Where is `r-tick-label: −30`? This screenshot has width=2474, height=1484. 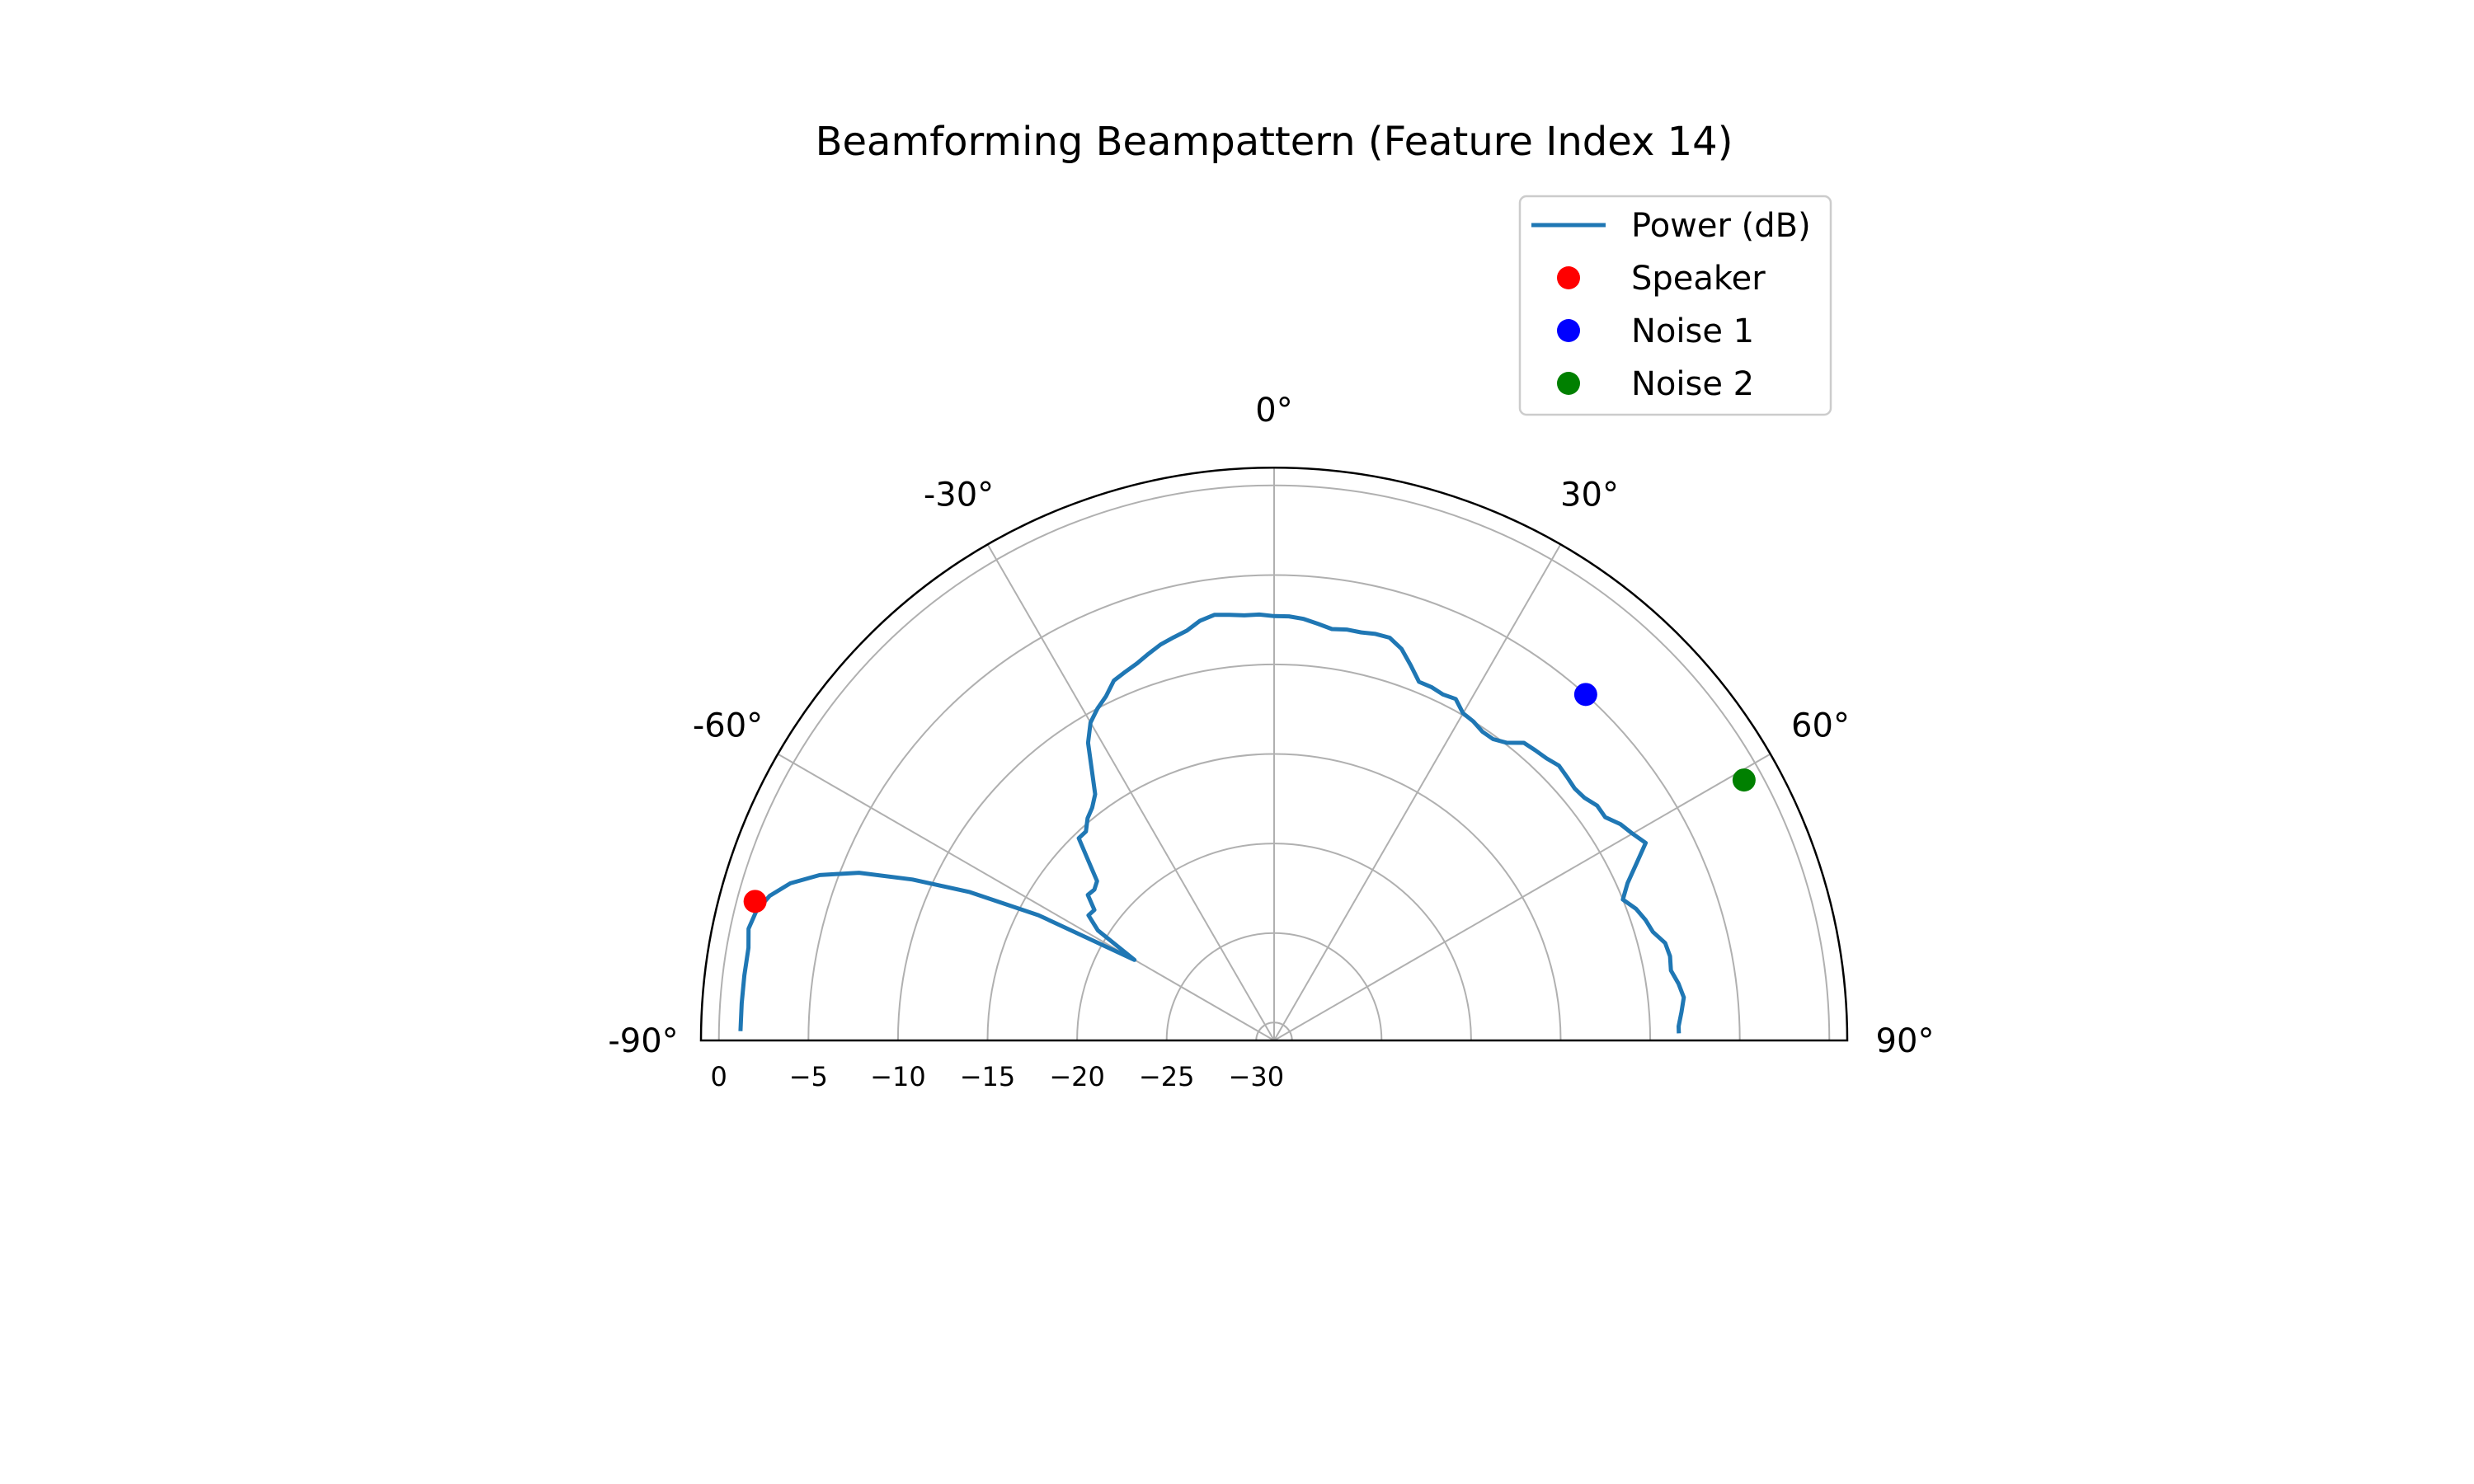 r-tick-label: −30 is located at coordinates (1257, 1076).